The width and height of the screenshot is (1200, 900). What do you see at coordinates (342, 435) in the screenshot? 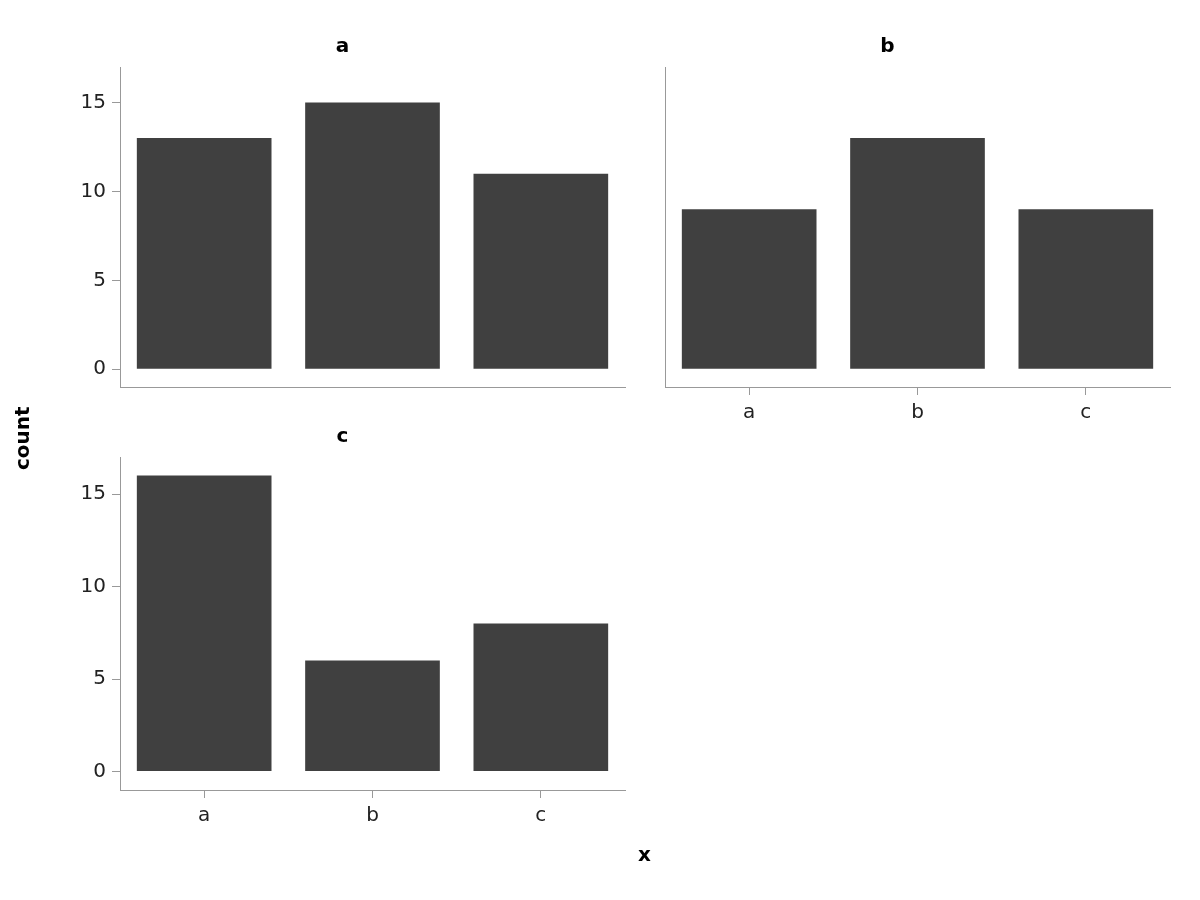
I see `chart-title: c` at bounding box center [342, 435].